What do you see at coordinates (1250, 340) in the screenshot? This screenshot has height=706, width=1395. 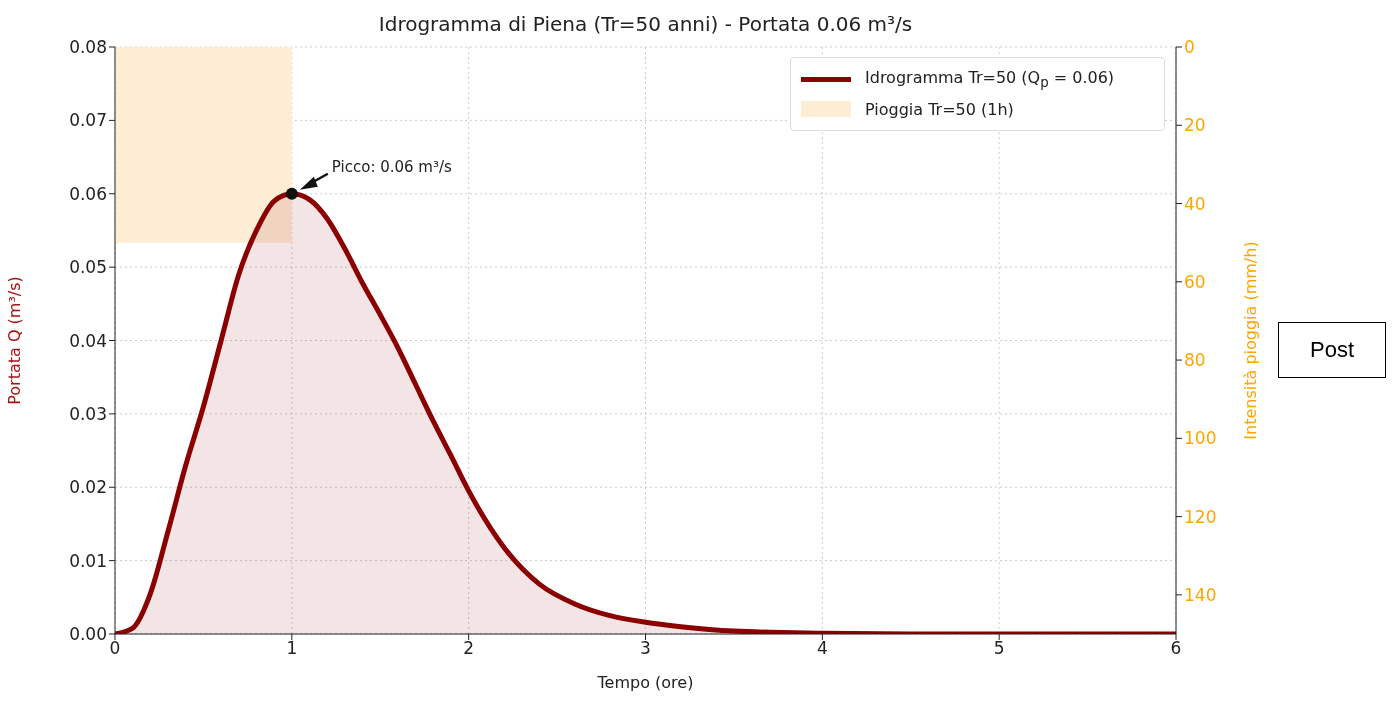 I see `y2-axis-title: Intensità pioggia (mm/h)` at bounding box center [1250, 340].